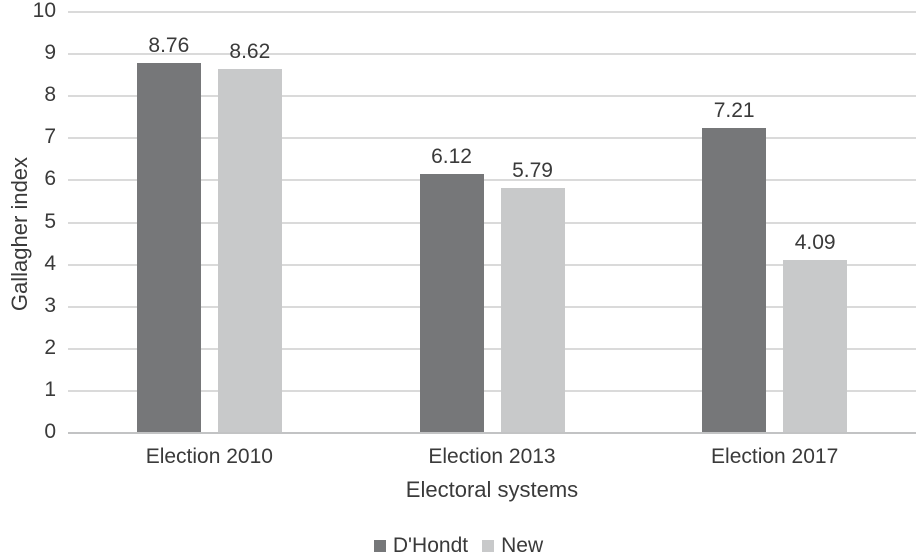  Describe the element at coordinates (532, 171) in the screenshot. I see `bar-value-label-new-election-2013: 5.79` at that location.